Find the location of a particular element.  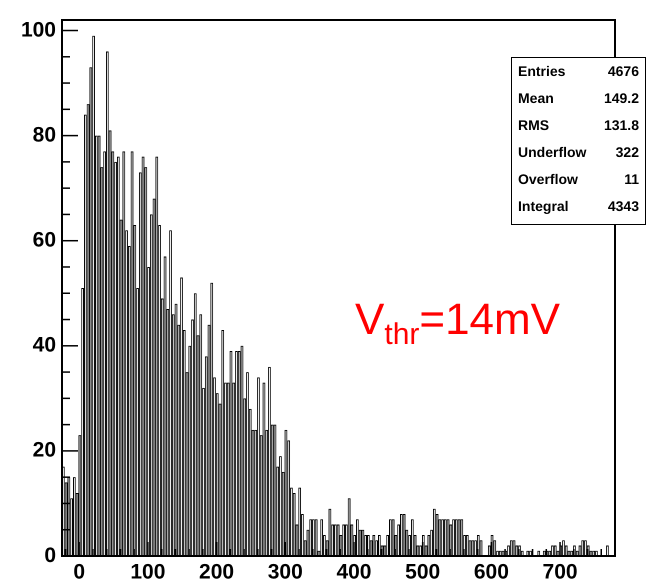

y-tick-label: 60 is located at coordinates (44, 240).